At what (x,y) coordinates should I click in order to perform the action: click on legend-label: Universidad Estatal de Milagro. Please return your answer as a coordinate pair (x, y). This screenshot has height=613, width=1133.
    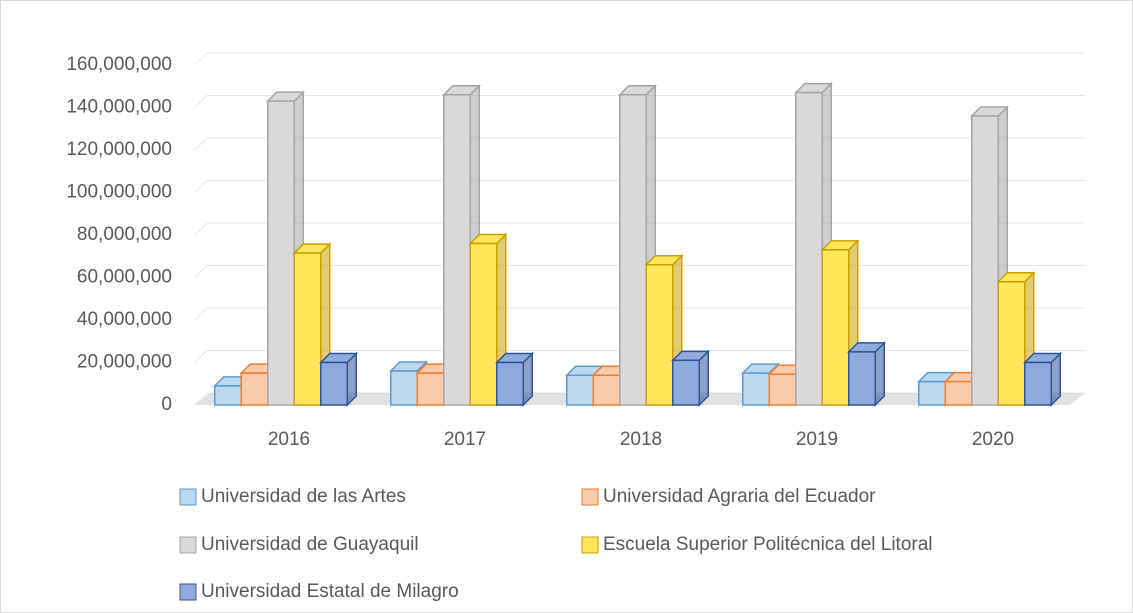
    Looking at the image, I should click on (330, 591).